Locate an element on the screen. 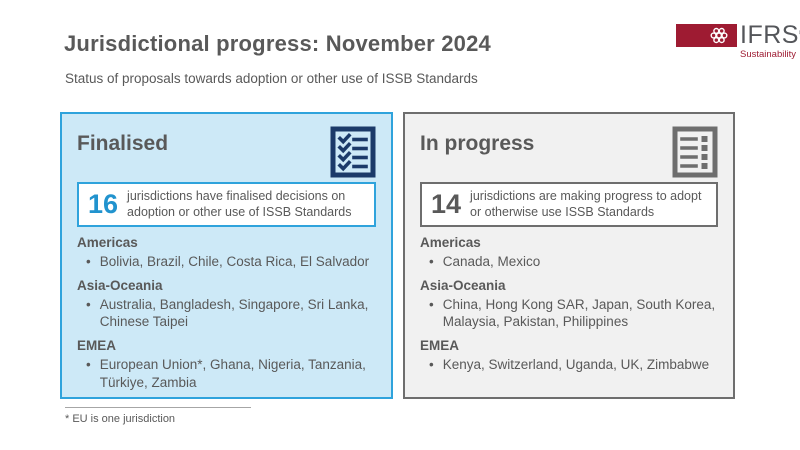  finalised-panel-header: Finalised is located at coordinates (226, 153).